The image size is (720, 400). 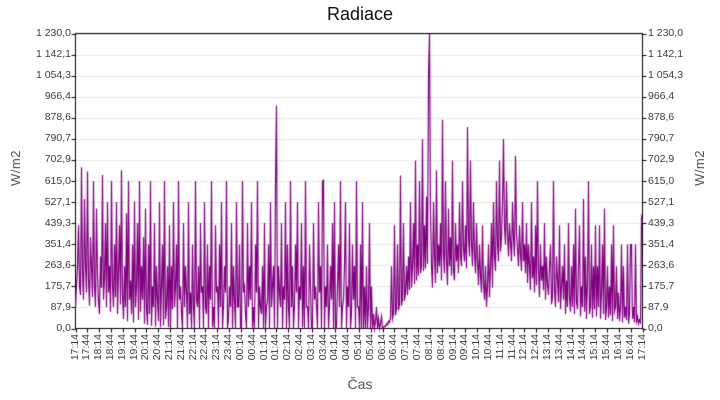 I want to click on y-tick-label-left: 966,4, so click(x=57, y=96).